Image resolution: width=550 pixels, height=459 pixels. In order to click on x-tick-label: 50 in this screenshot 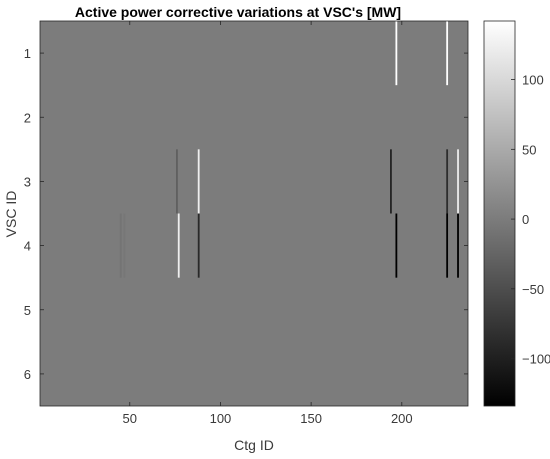, I will do `click(130, 418)`.